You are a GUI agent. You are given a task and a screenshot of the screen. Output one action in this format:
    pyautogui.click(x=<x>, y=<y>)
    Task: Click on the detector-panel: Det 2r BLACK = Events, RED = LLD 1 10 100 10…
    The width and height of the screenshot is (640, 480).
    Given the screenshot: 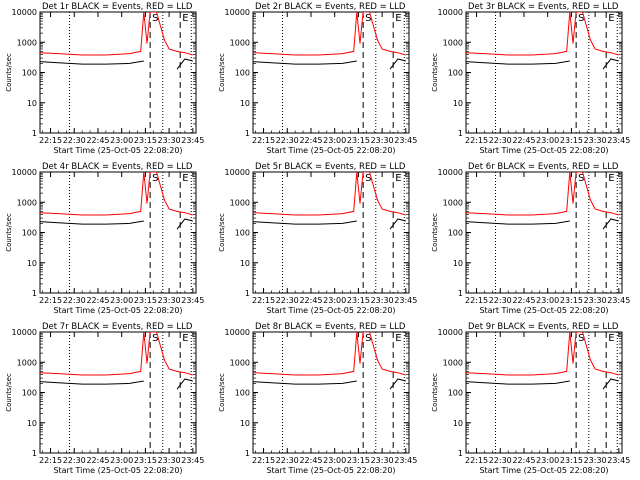 What is the action you would take?
    pyautogui.click(x=317, y=78)
    